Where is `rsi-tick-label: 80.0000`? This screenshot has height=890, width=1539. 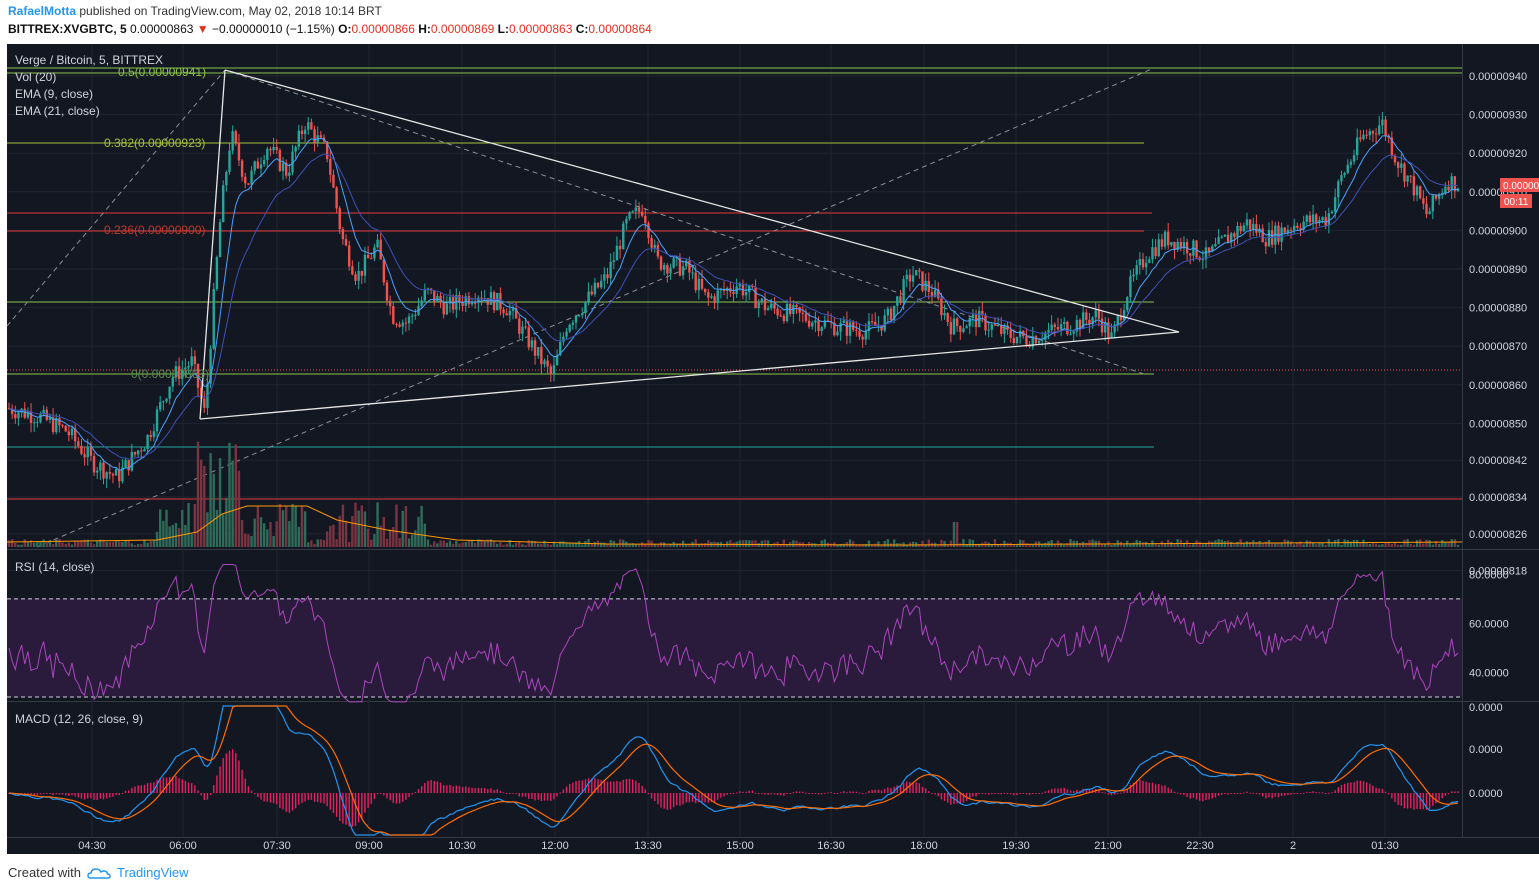 rsi-tick-label: 80.0000 is located at coordinates (1489, 575).